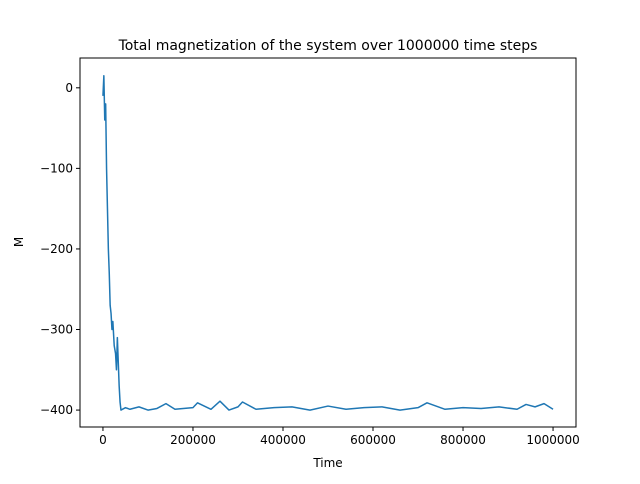  Describe the element at coordinates (56, 249) in the screenshot. I see `y-tick-label: −200` at that location.